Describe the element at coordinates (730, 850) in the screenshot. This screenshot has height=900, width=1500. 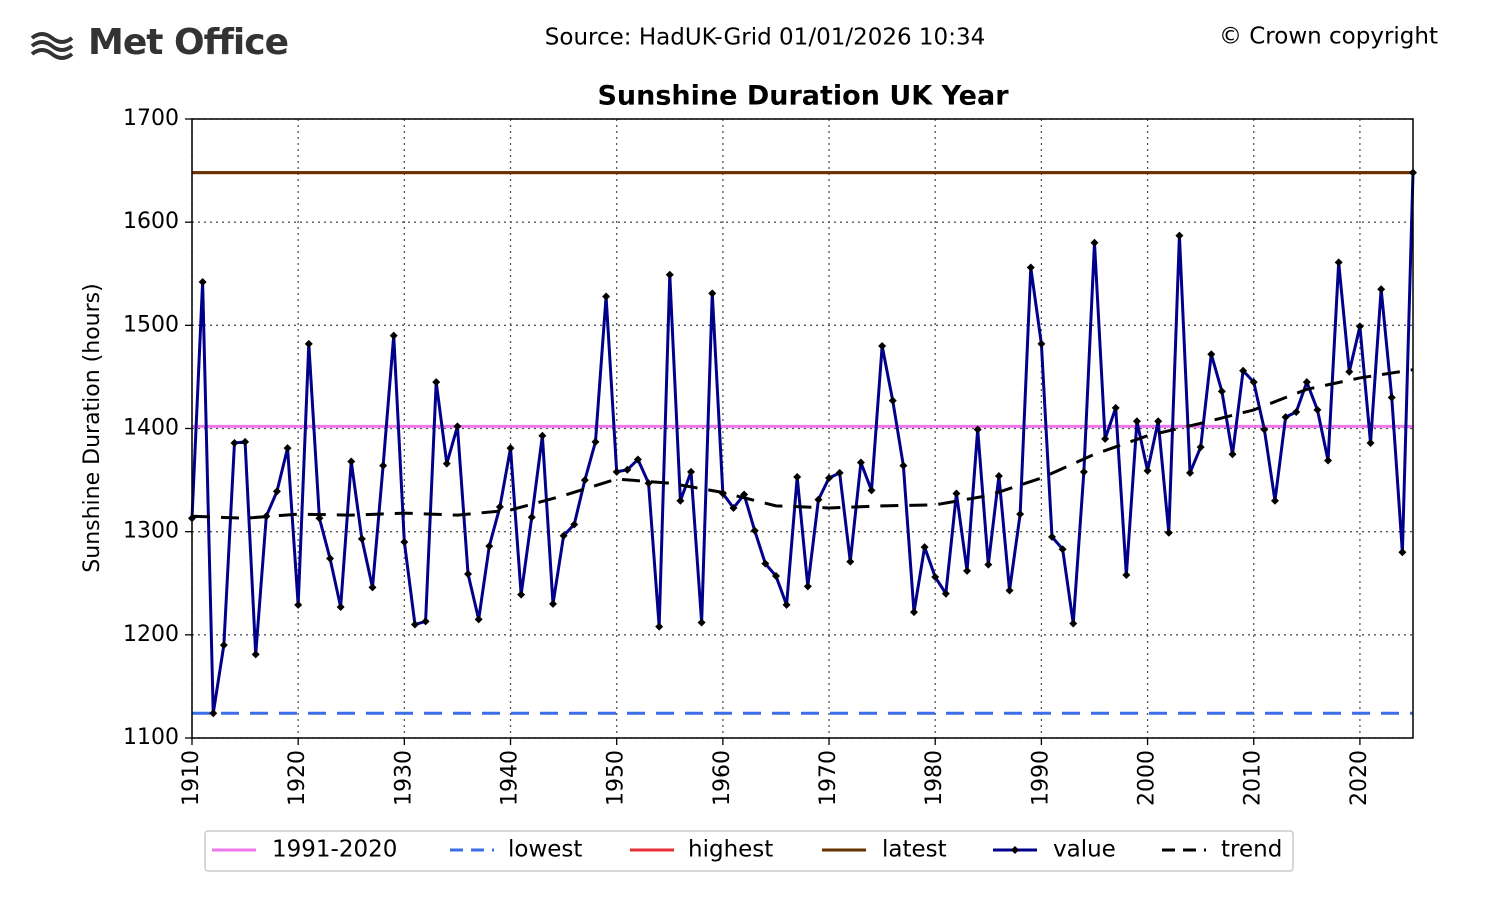
I see `legend-label: highest` at that location.